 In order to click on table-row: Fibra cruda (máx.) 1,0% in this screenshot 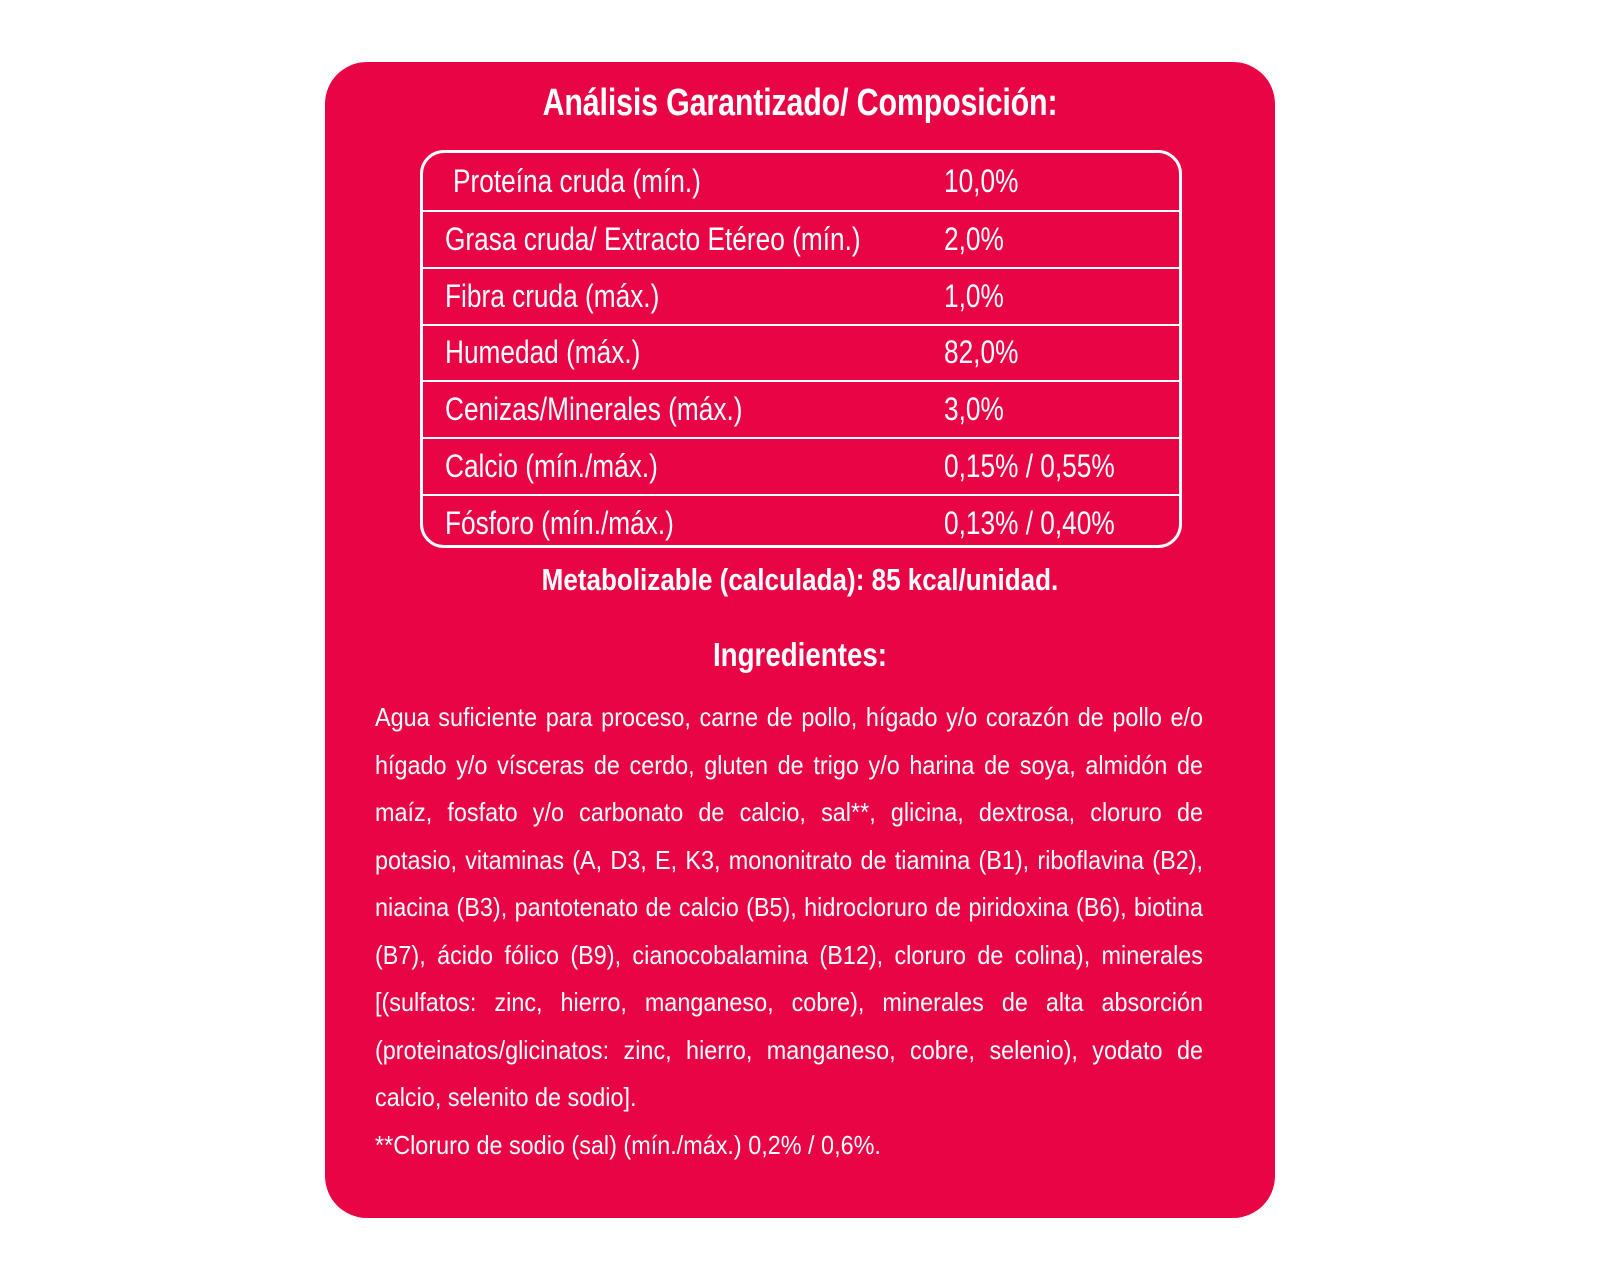, I will do `click(801, 295)`.